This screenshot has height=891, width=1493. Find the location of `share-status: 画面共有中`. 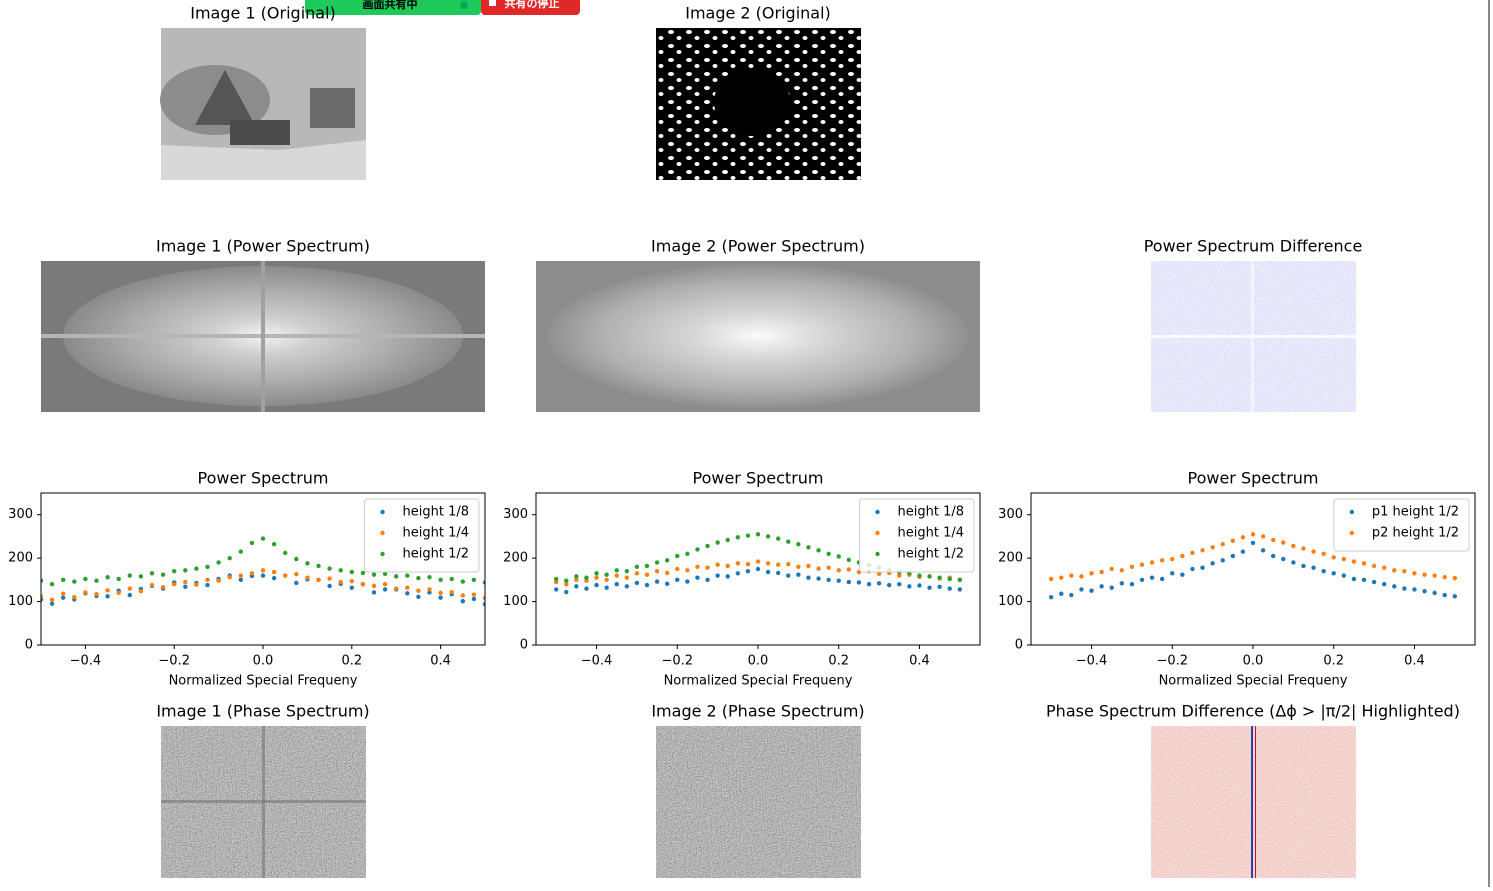

share-status: 画面共有中 is located at coordinates (390, 5).